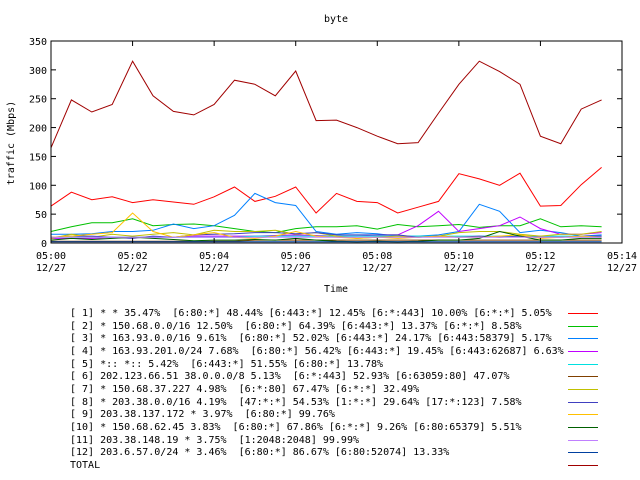  What do you see at coordinates (296, 256) in the screenshot?
I see `x-tick-time: 05:06` at bounding box center [296, 256].